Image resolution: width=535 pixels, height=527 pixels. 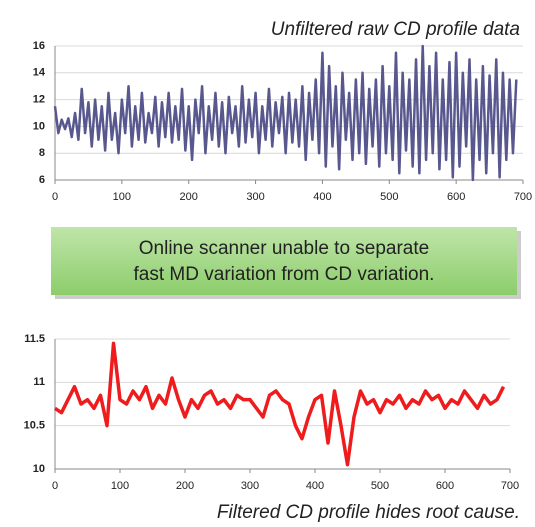 What do you see at coordinates (42, 180) in the screenshot?
I see `y-tick-label: 6` at bounding box center [42, 180].